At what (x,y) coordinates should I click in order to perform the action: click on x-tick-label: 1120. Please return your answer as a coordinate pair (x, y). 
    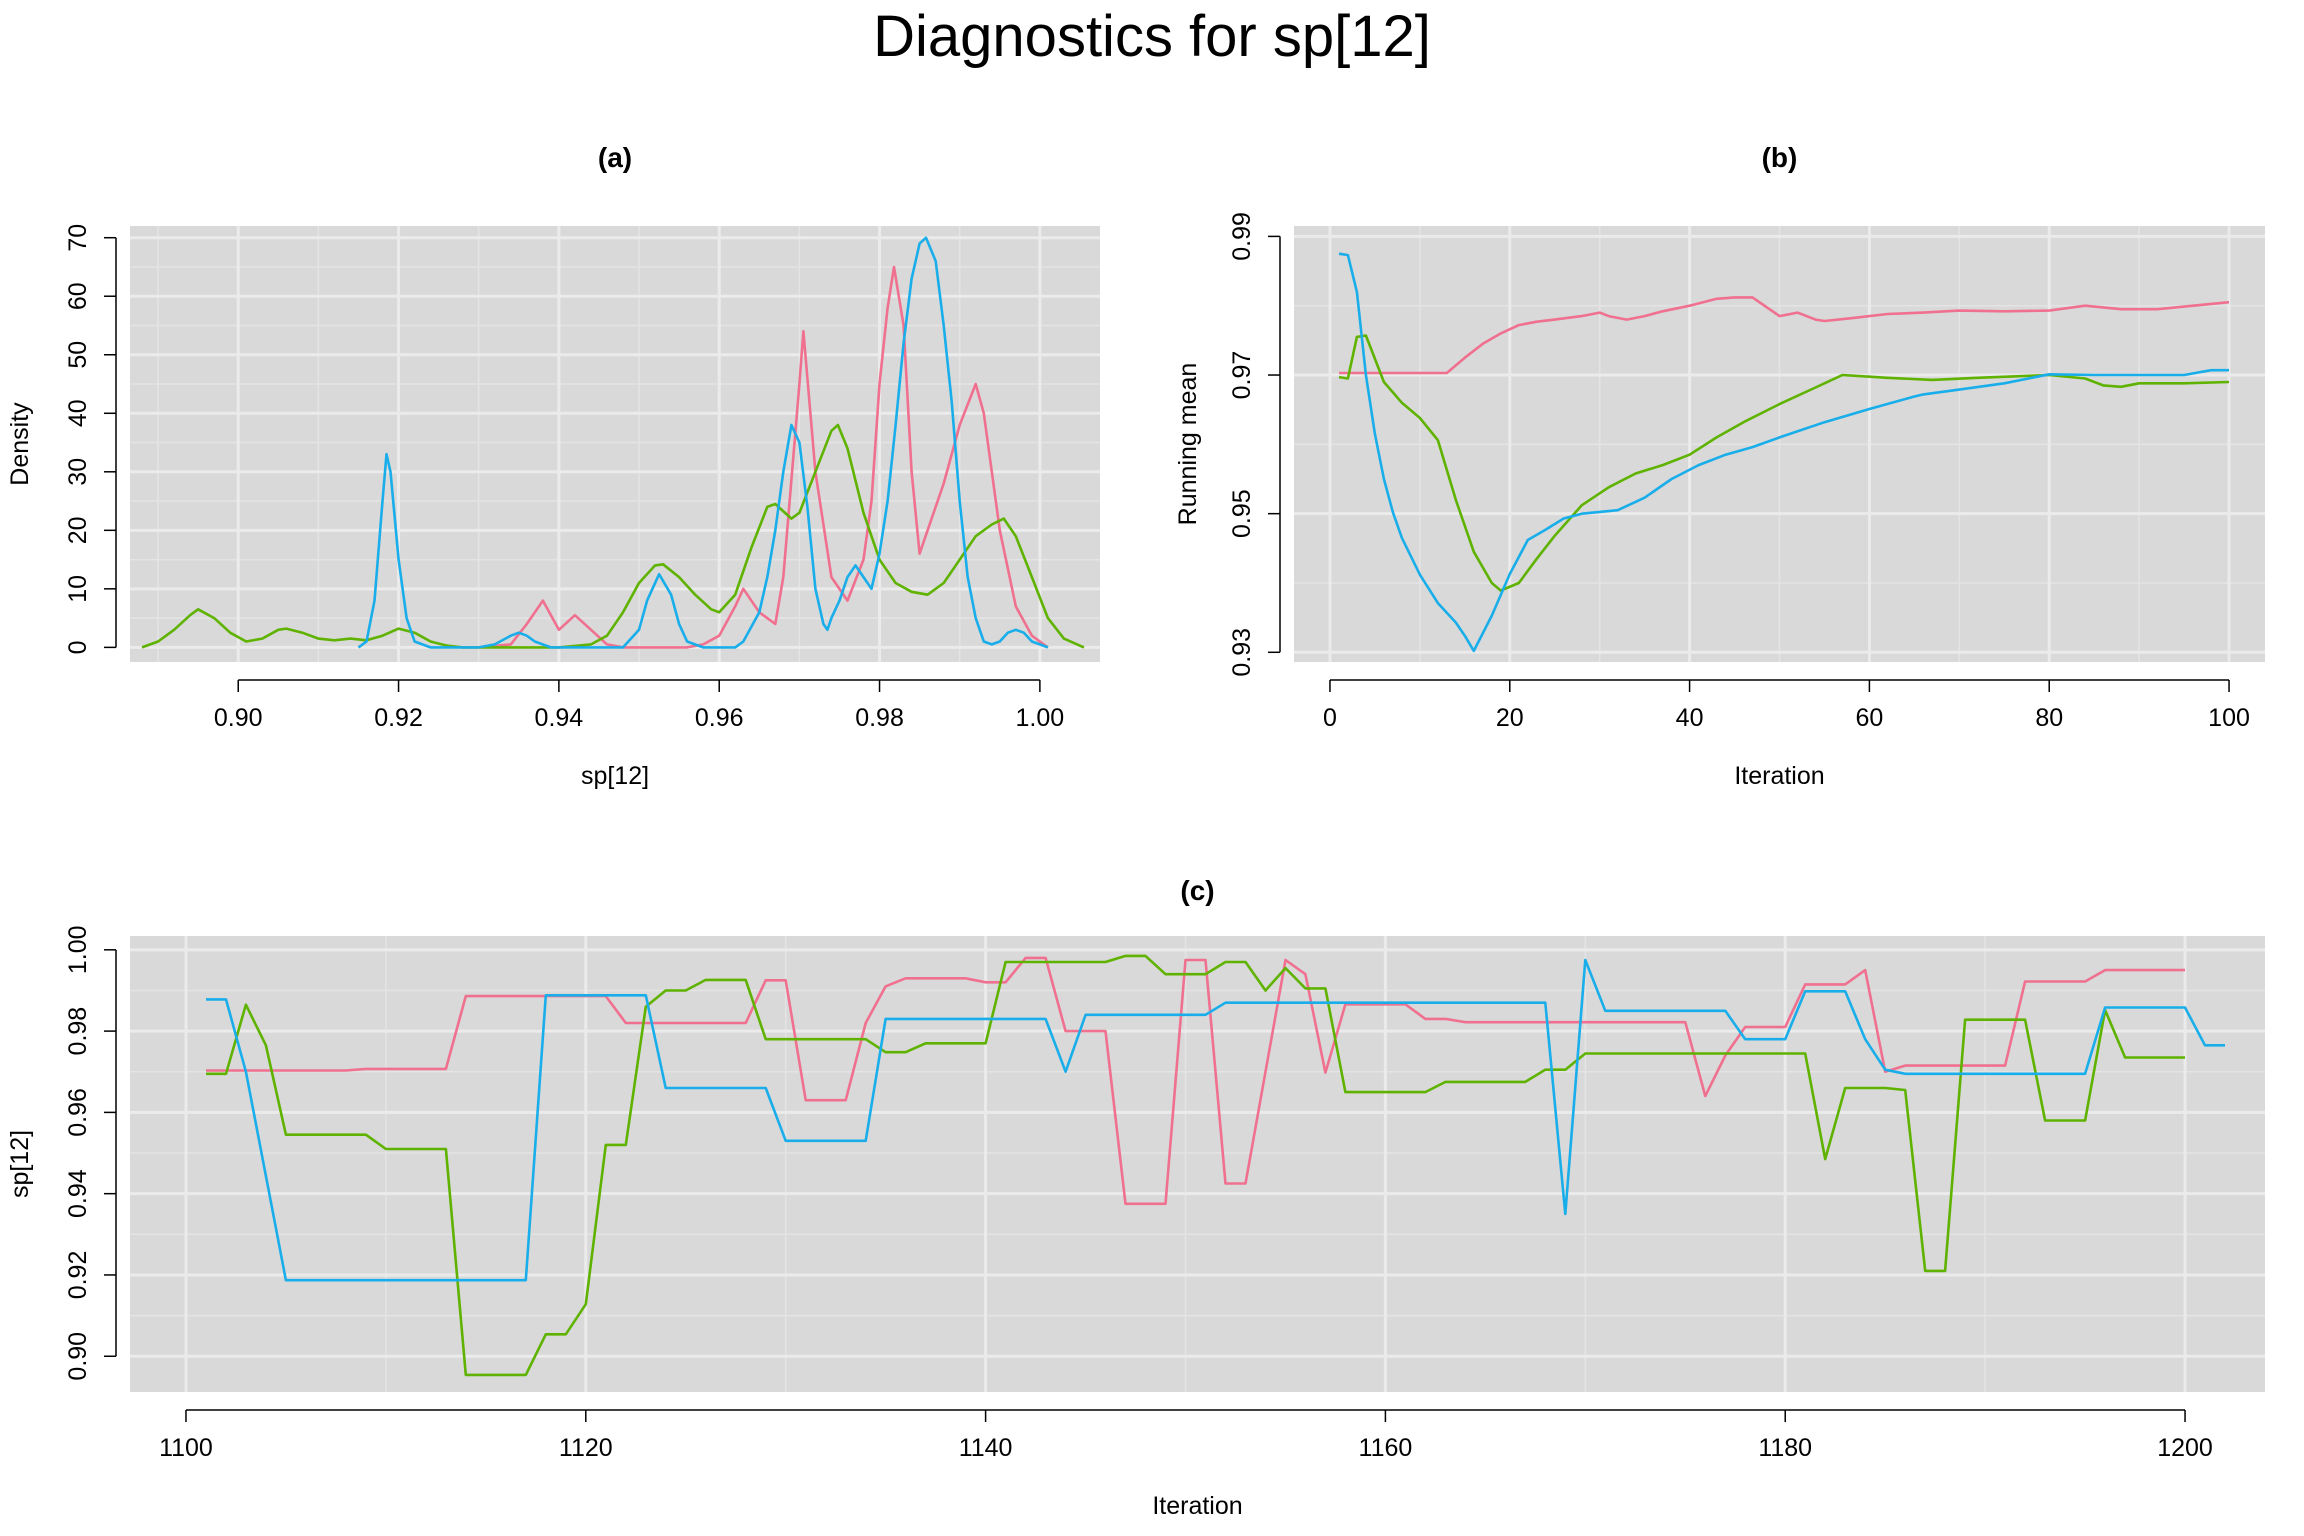
    Looking at the image, I should click on (586, 1448).